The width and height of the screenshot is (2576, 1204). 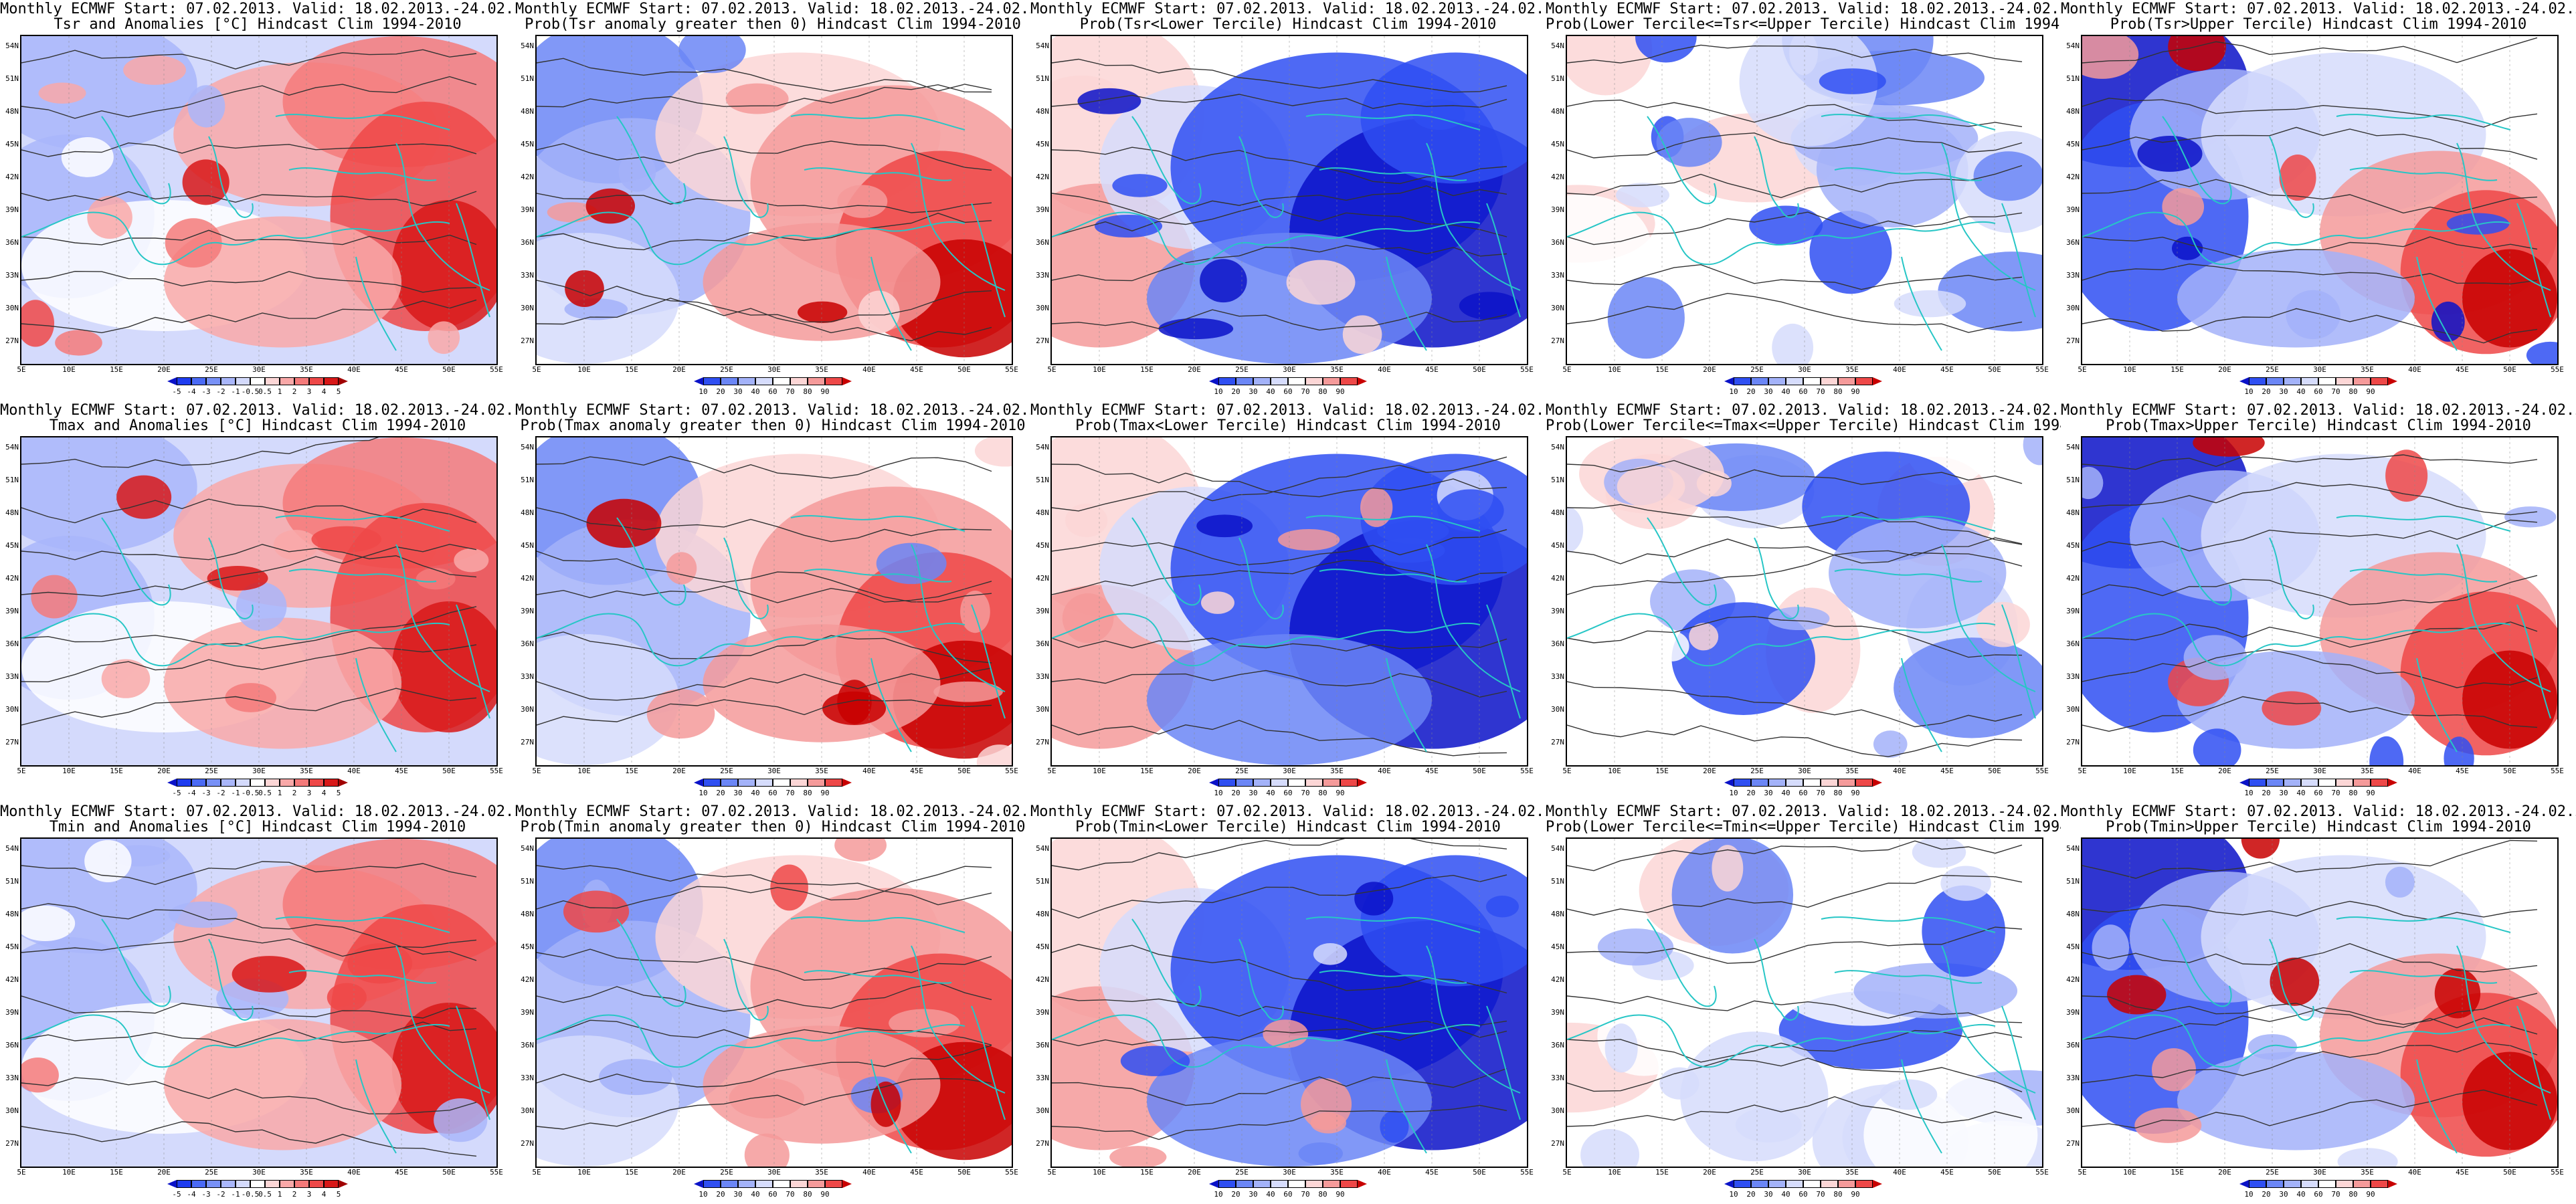 What do you see at coordinates (2272, 771) in the screenshot?
I see `longitude-label: 25E` at bounding box center [2272, 771].